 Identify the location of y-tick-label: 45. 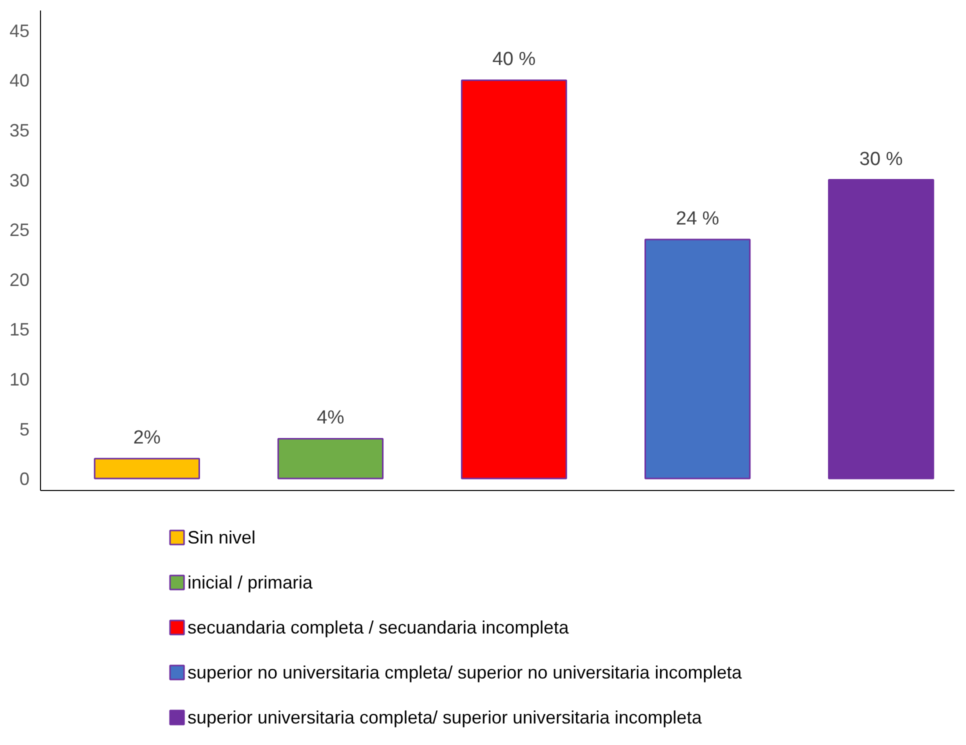
(19, 30).